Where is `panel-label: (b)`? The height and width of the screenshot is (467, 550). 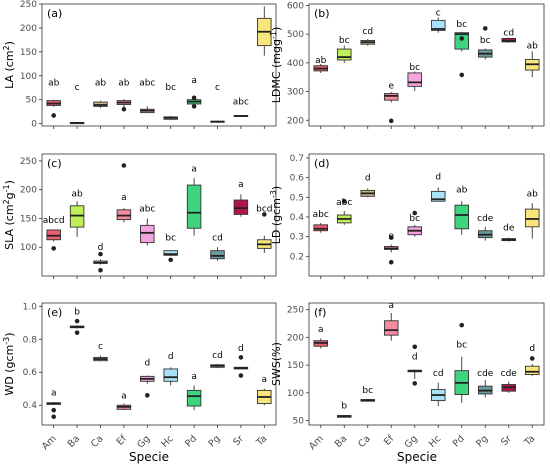 panel-label: (b) is located at coordinates (322, 13).